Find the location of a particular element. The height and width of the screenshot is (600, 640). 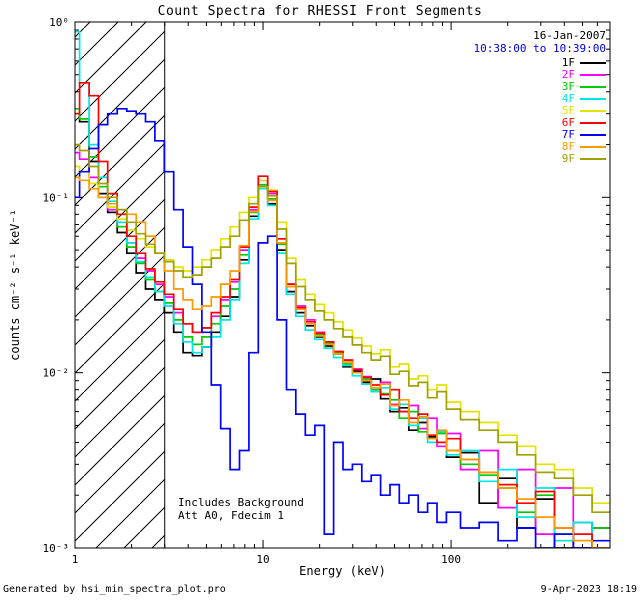

legend-label-4F: 4F is located at coordinates (568, 98).